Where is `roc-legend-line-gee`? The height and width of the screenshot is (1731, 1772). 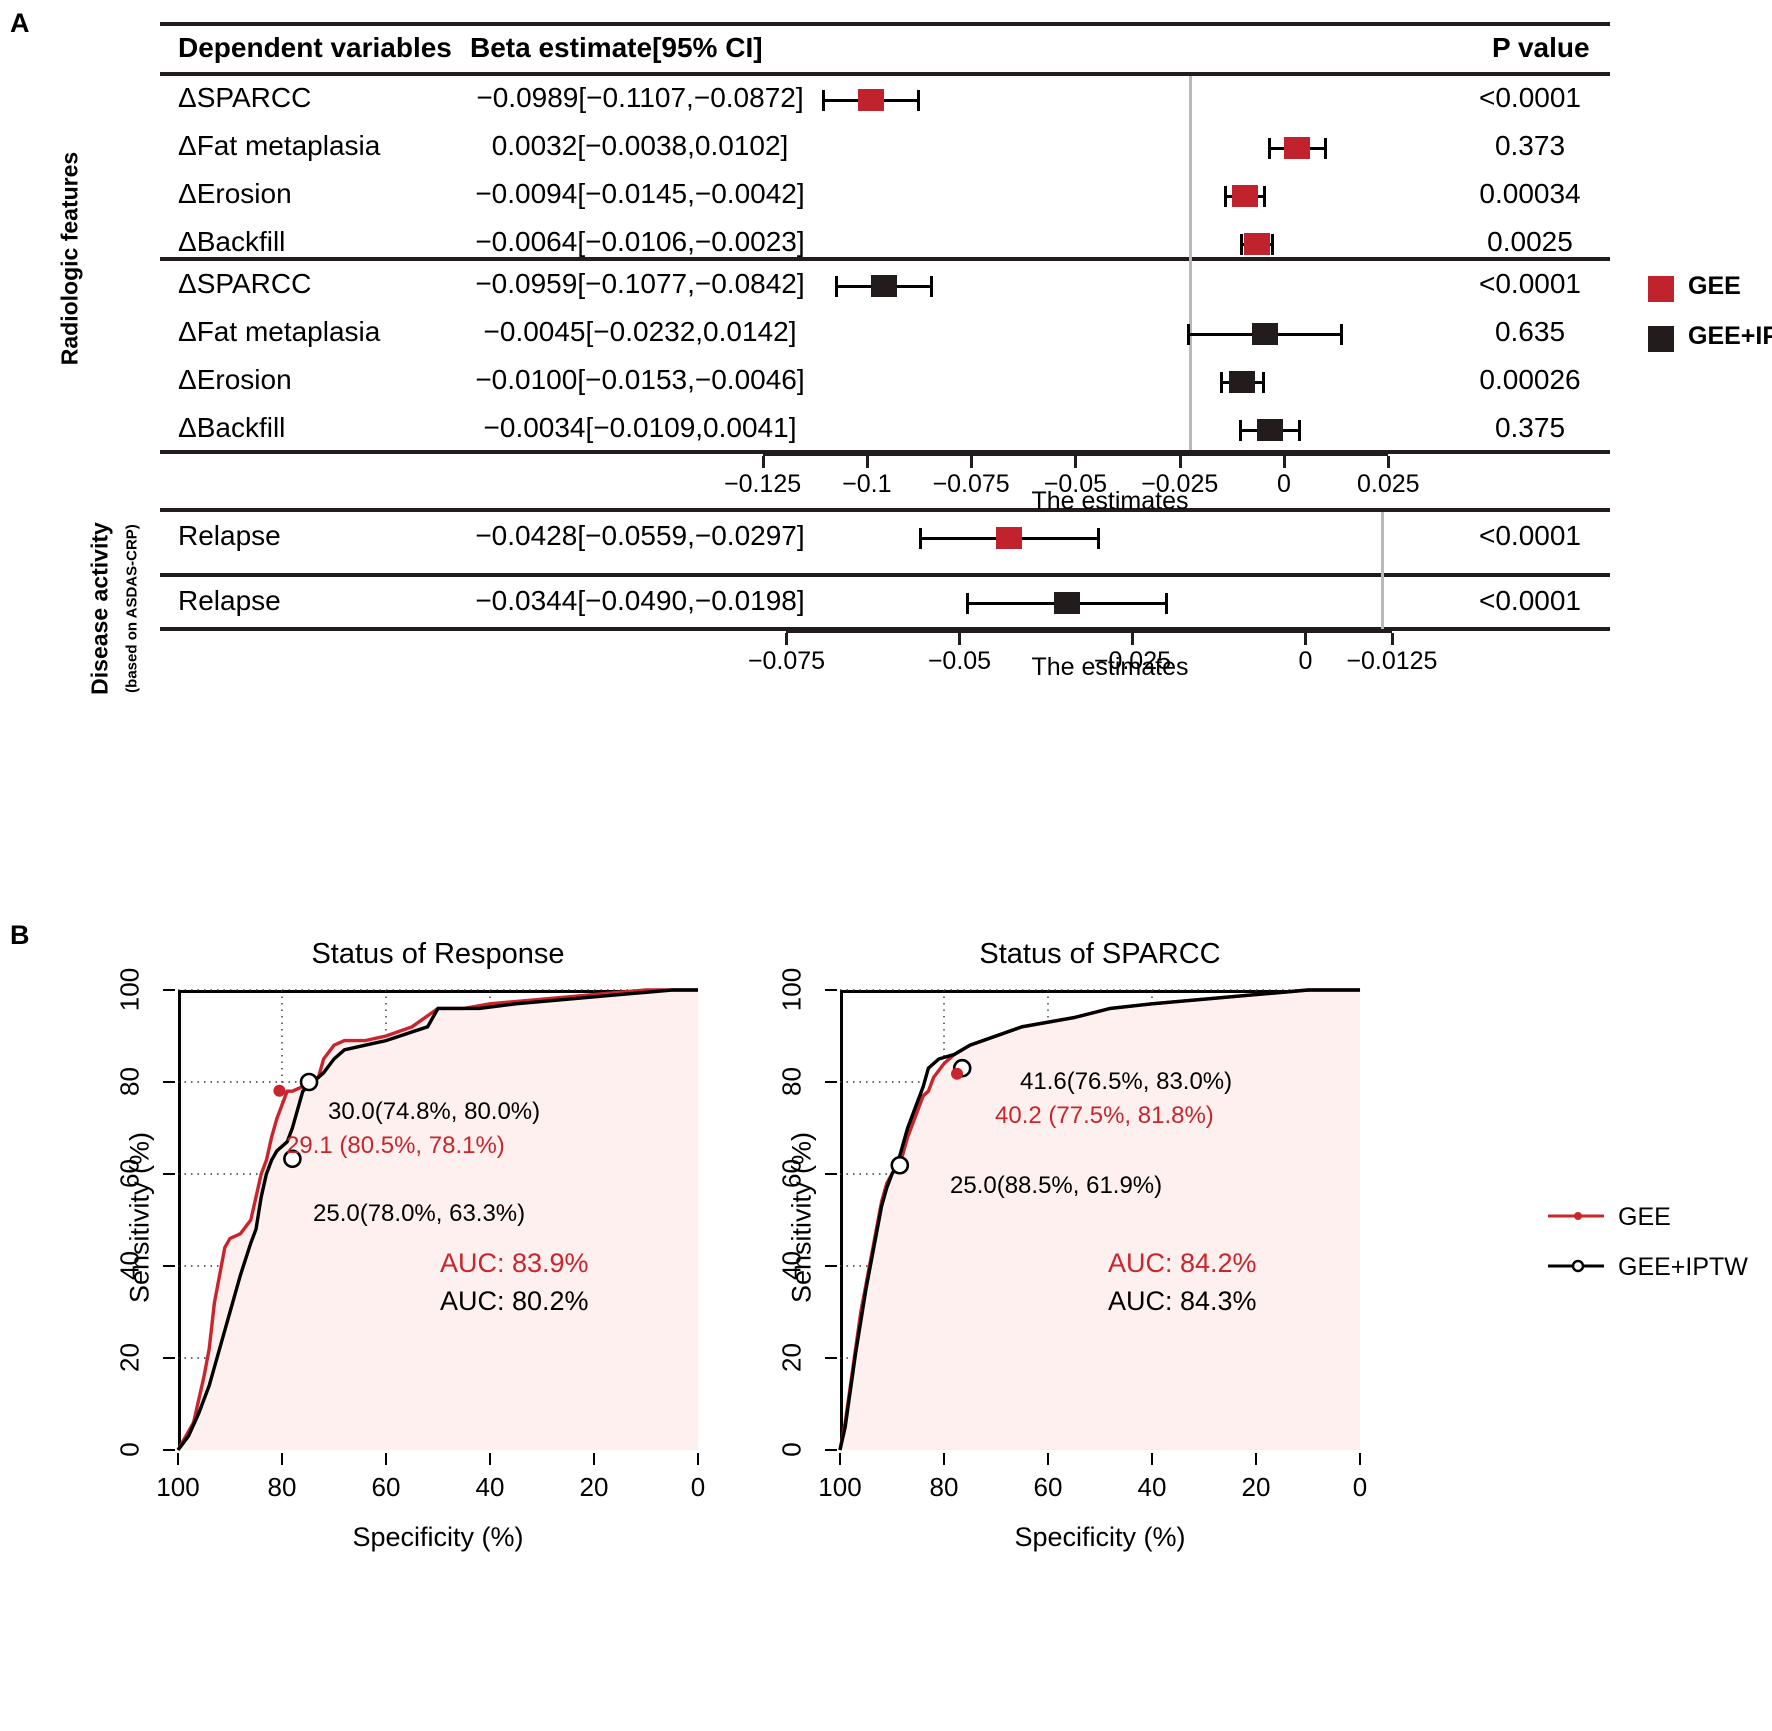
roc-legend-line-gee is located at coordinates (1576, 1216).